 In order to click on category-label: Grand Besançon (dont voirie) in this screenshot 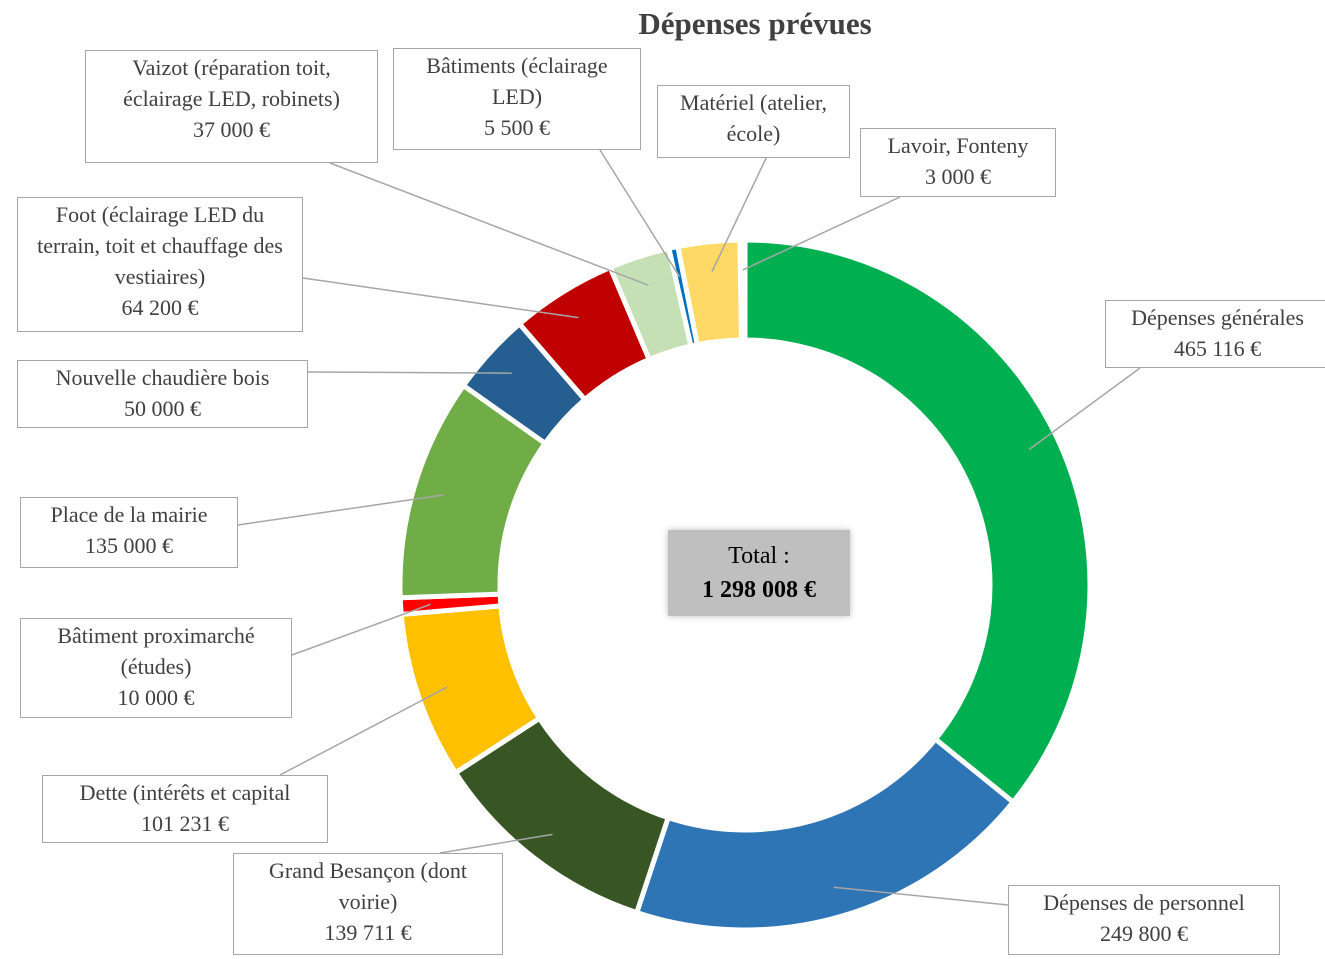, I will do `click(368, 886)`.